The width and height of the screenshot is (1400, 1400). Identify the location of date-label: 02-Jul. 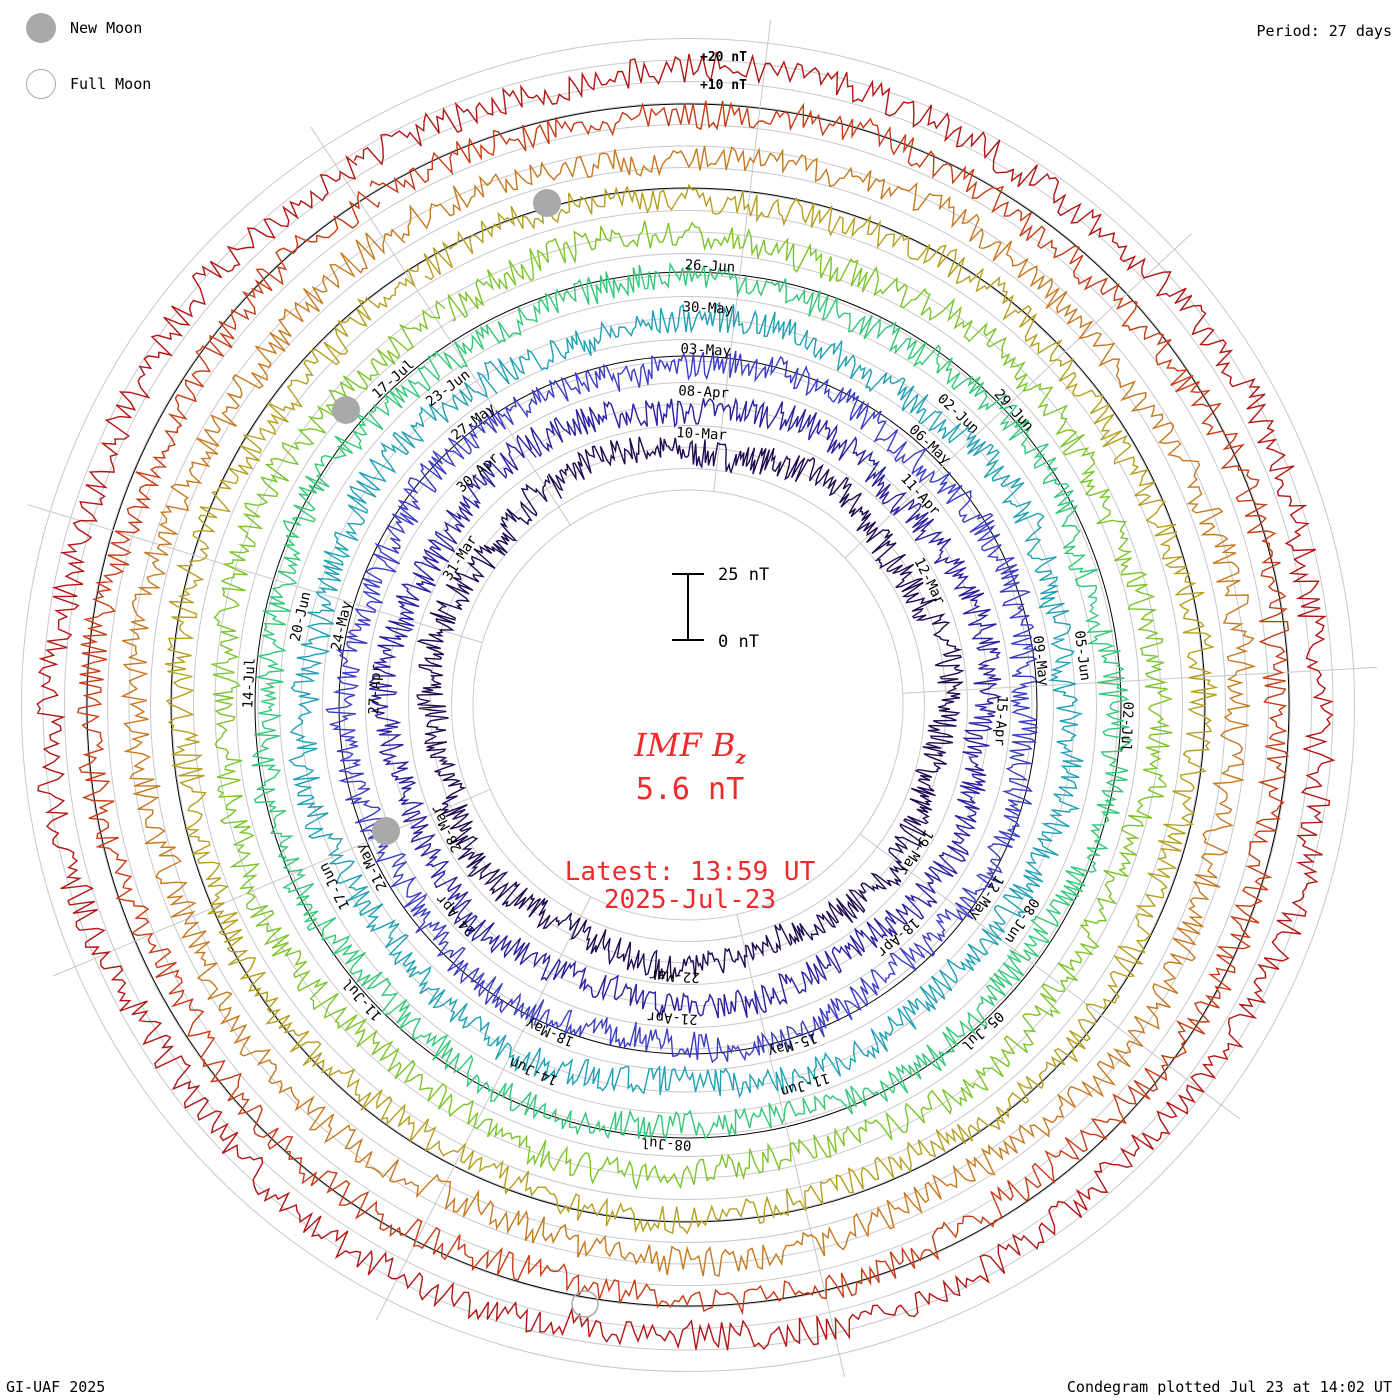
(1126, 726).